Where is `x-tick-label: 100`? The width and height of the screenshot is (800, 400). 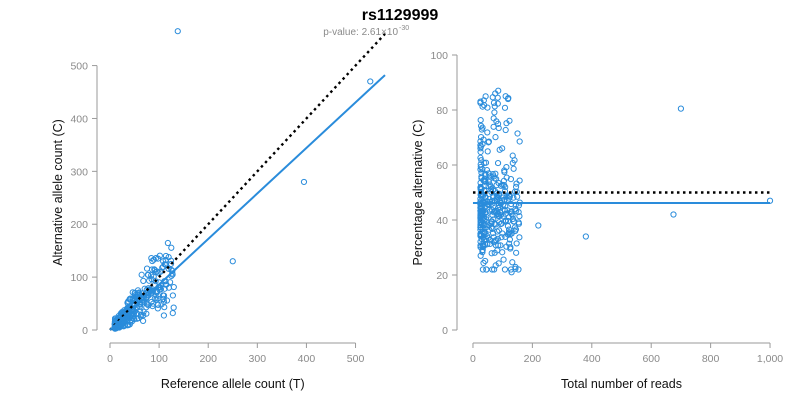
x-tick-label: 100 is located at coordinates (159, 359).